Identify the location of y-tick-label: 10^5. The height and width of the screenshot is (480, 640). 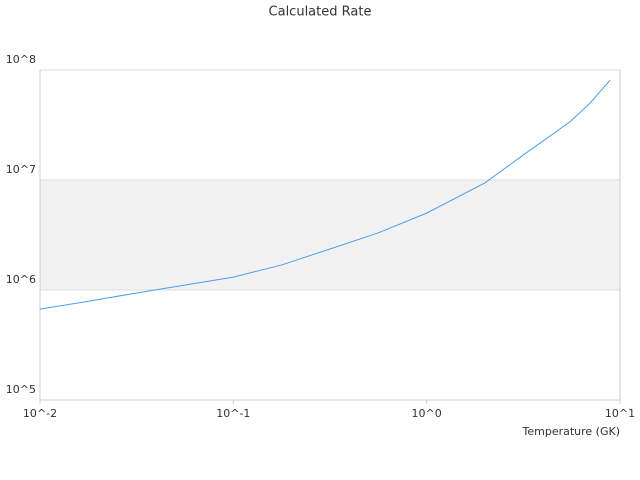
(21, 389).